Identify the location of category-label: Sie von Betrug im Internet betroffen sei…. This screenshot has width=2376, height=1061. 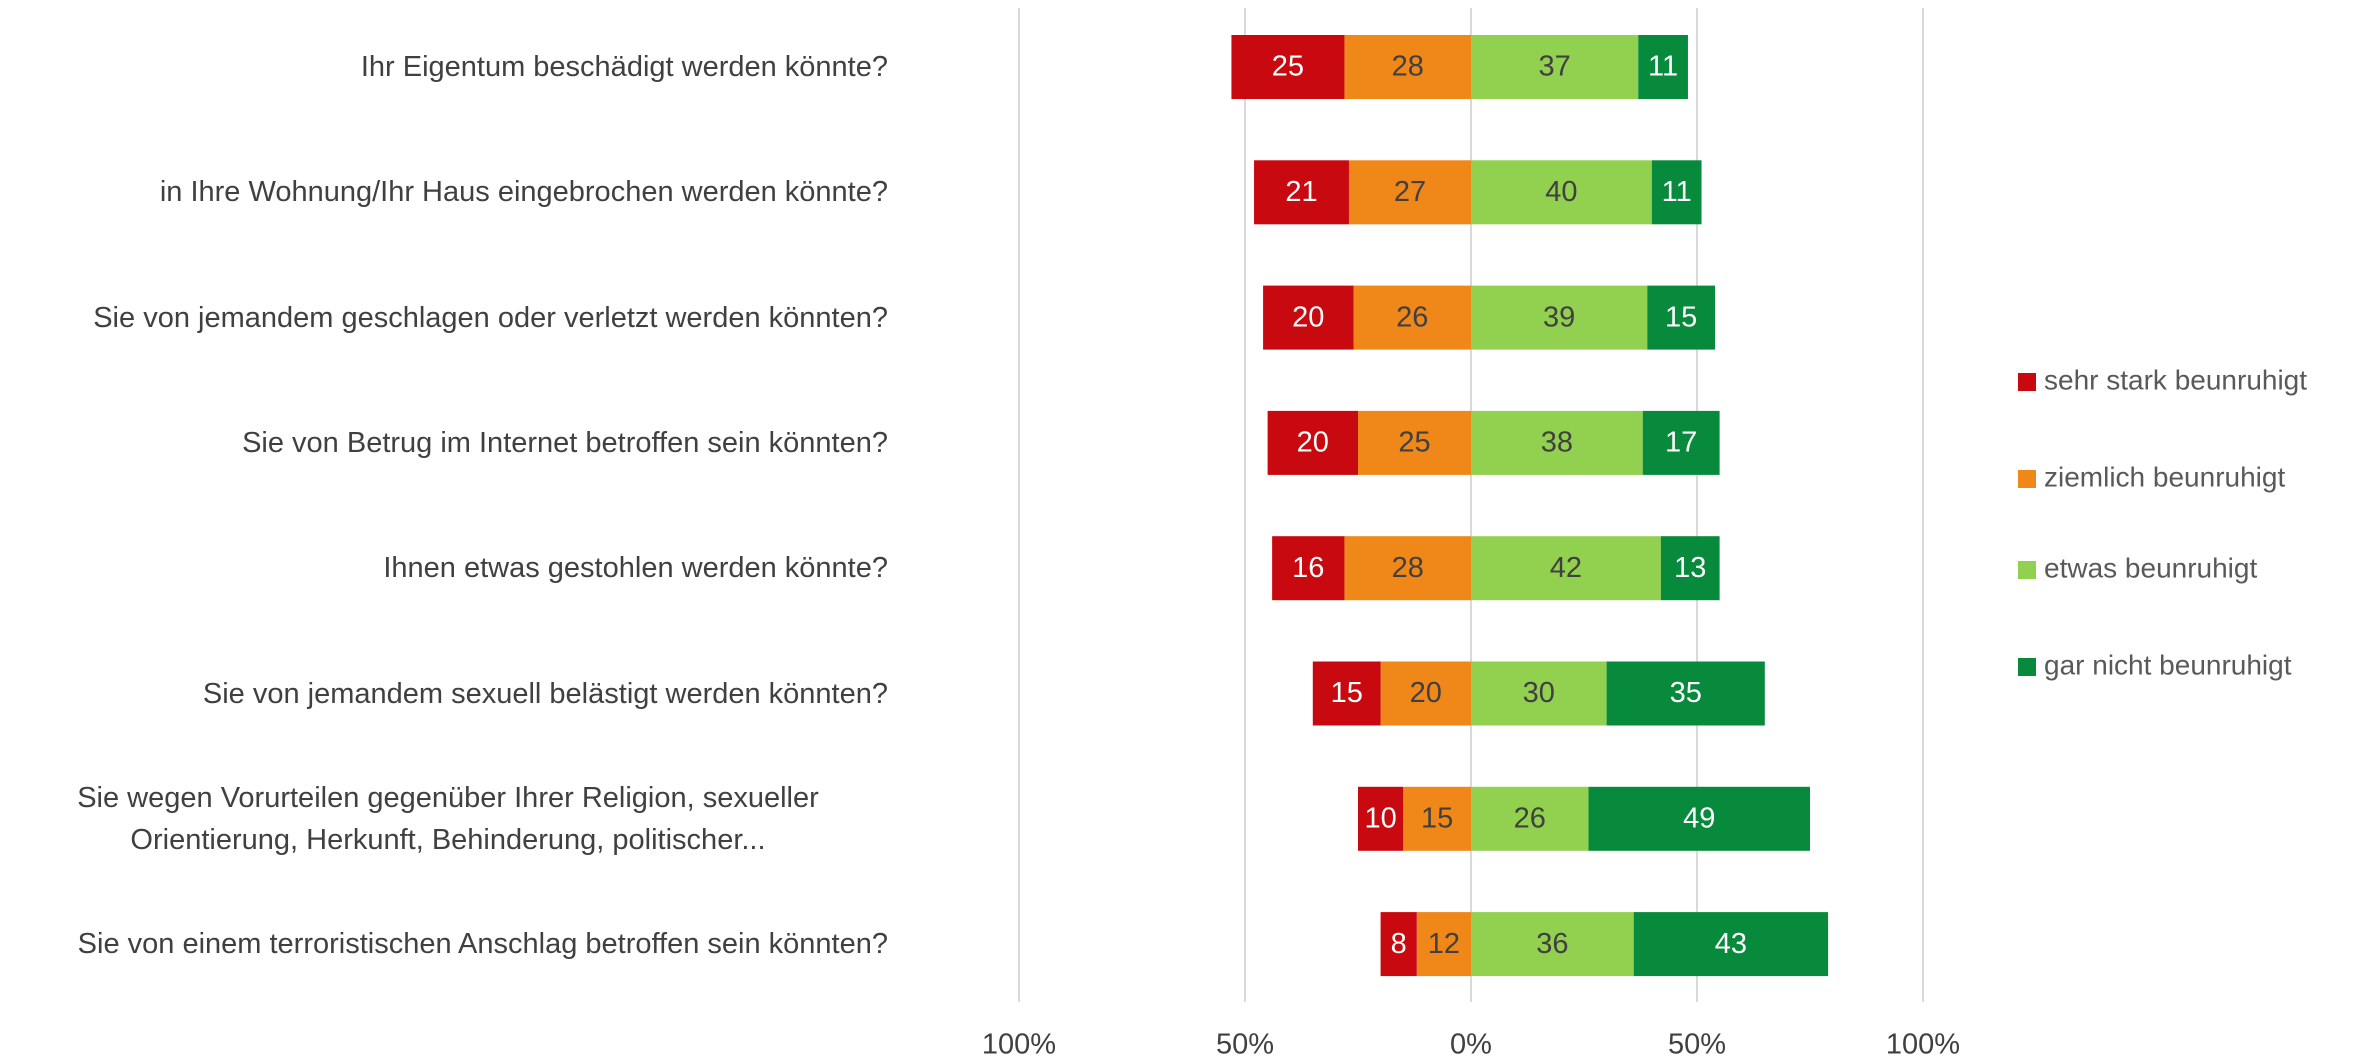
(565, 442).